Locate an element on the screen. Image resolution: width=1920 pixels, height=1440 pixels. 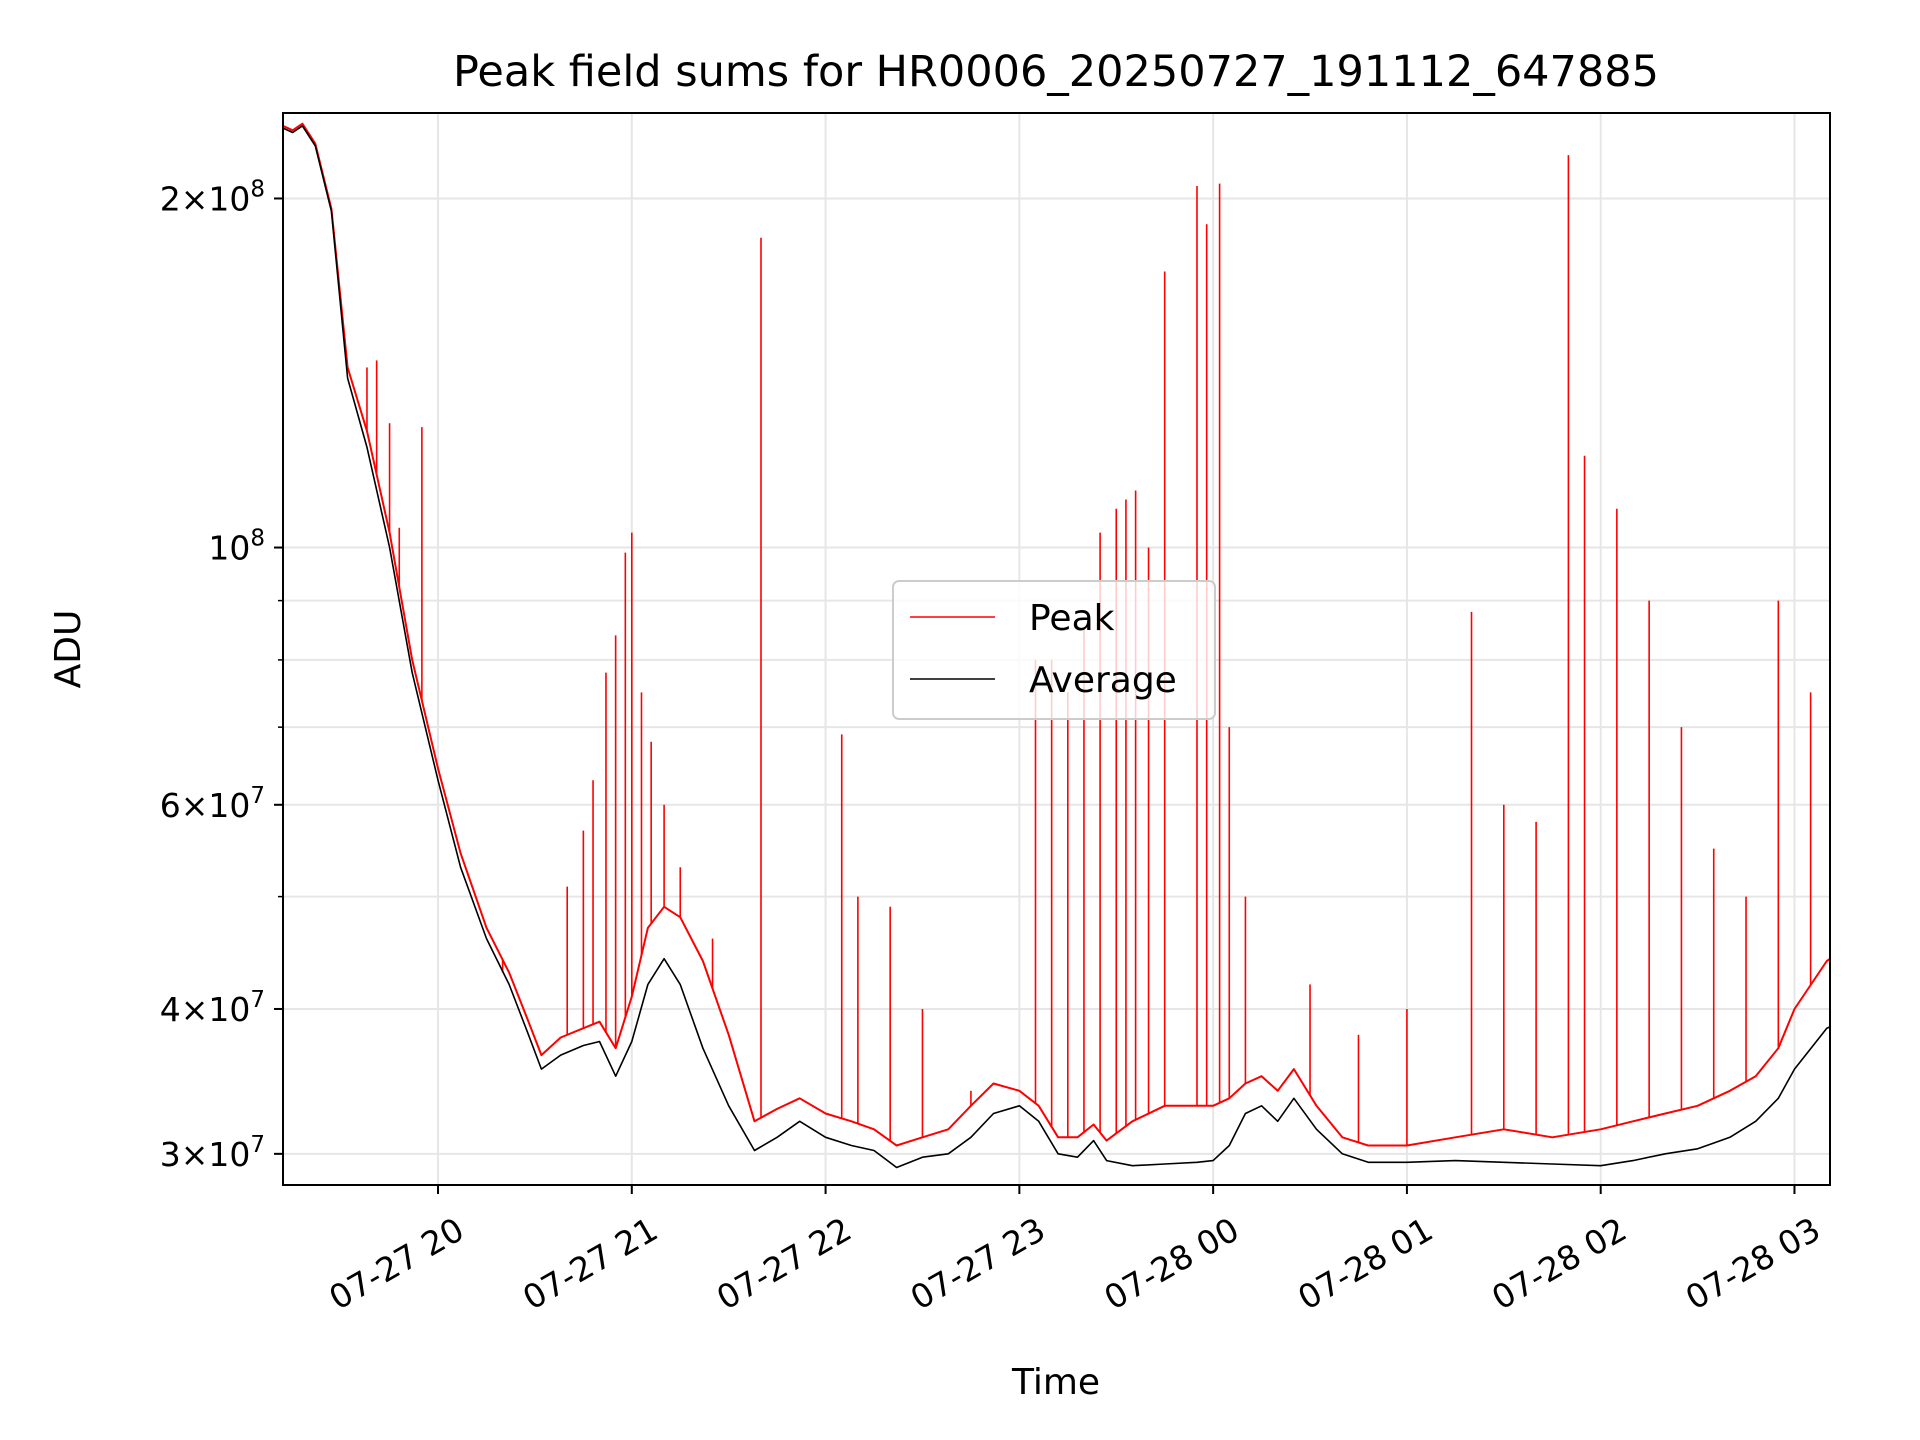
y-axis-label: ADU is located at coordinates (68, 649).